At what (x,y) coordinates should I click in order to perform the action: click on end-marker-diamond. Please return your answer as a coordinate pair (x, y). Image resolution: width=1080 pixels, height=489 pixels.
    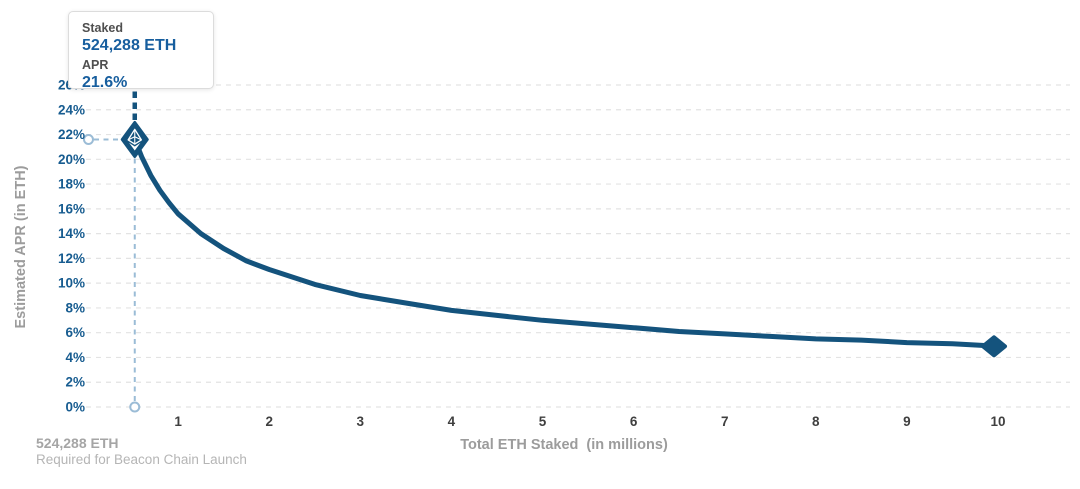
    Looking at the image, I should click on (994, 346).